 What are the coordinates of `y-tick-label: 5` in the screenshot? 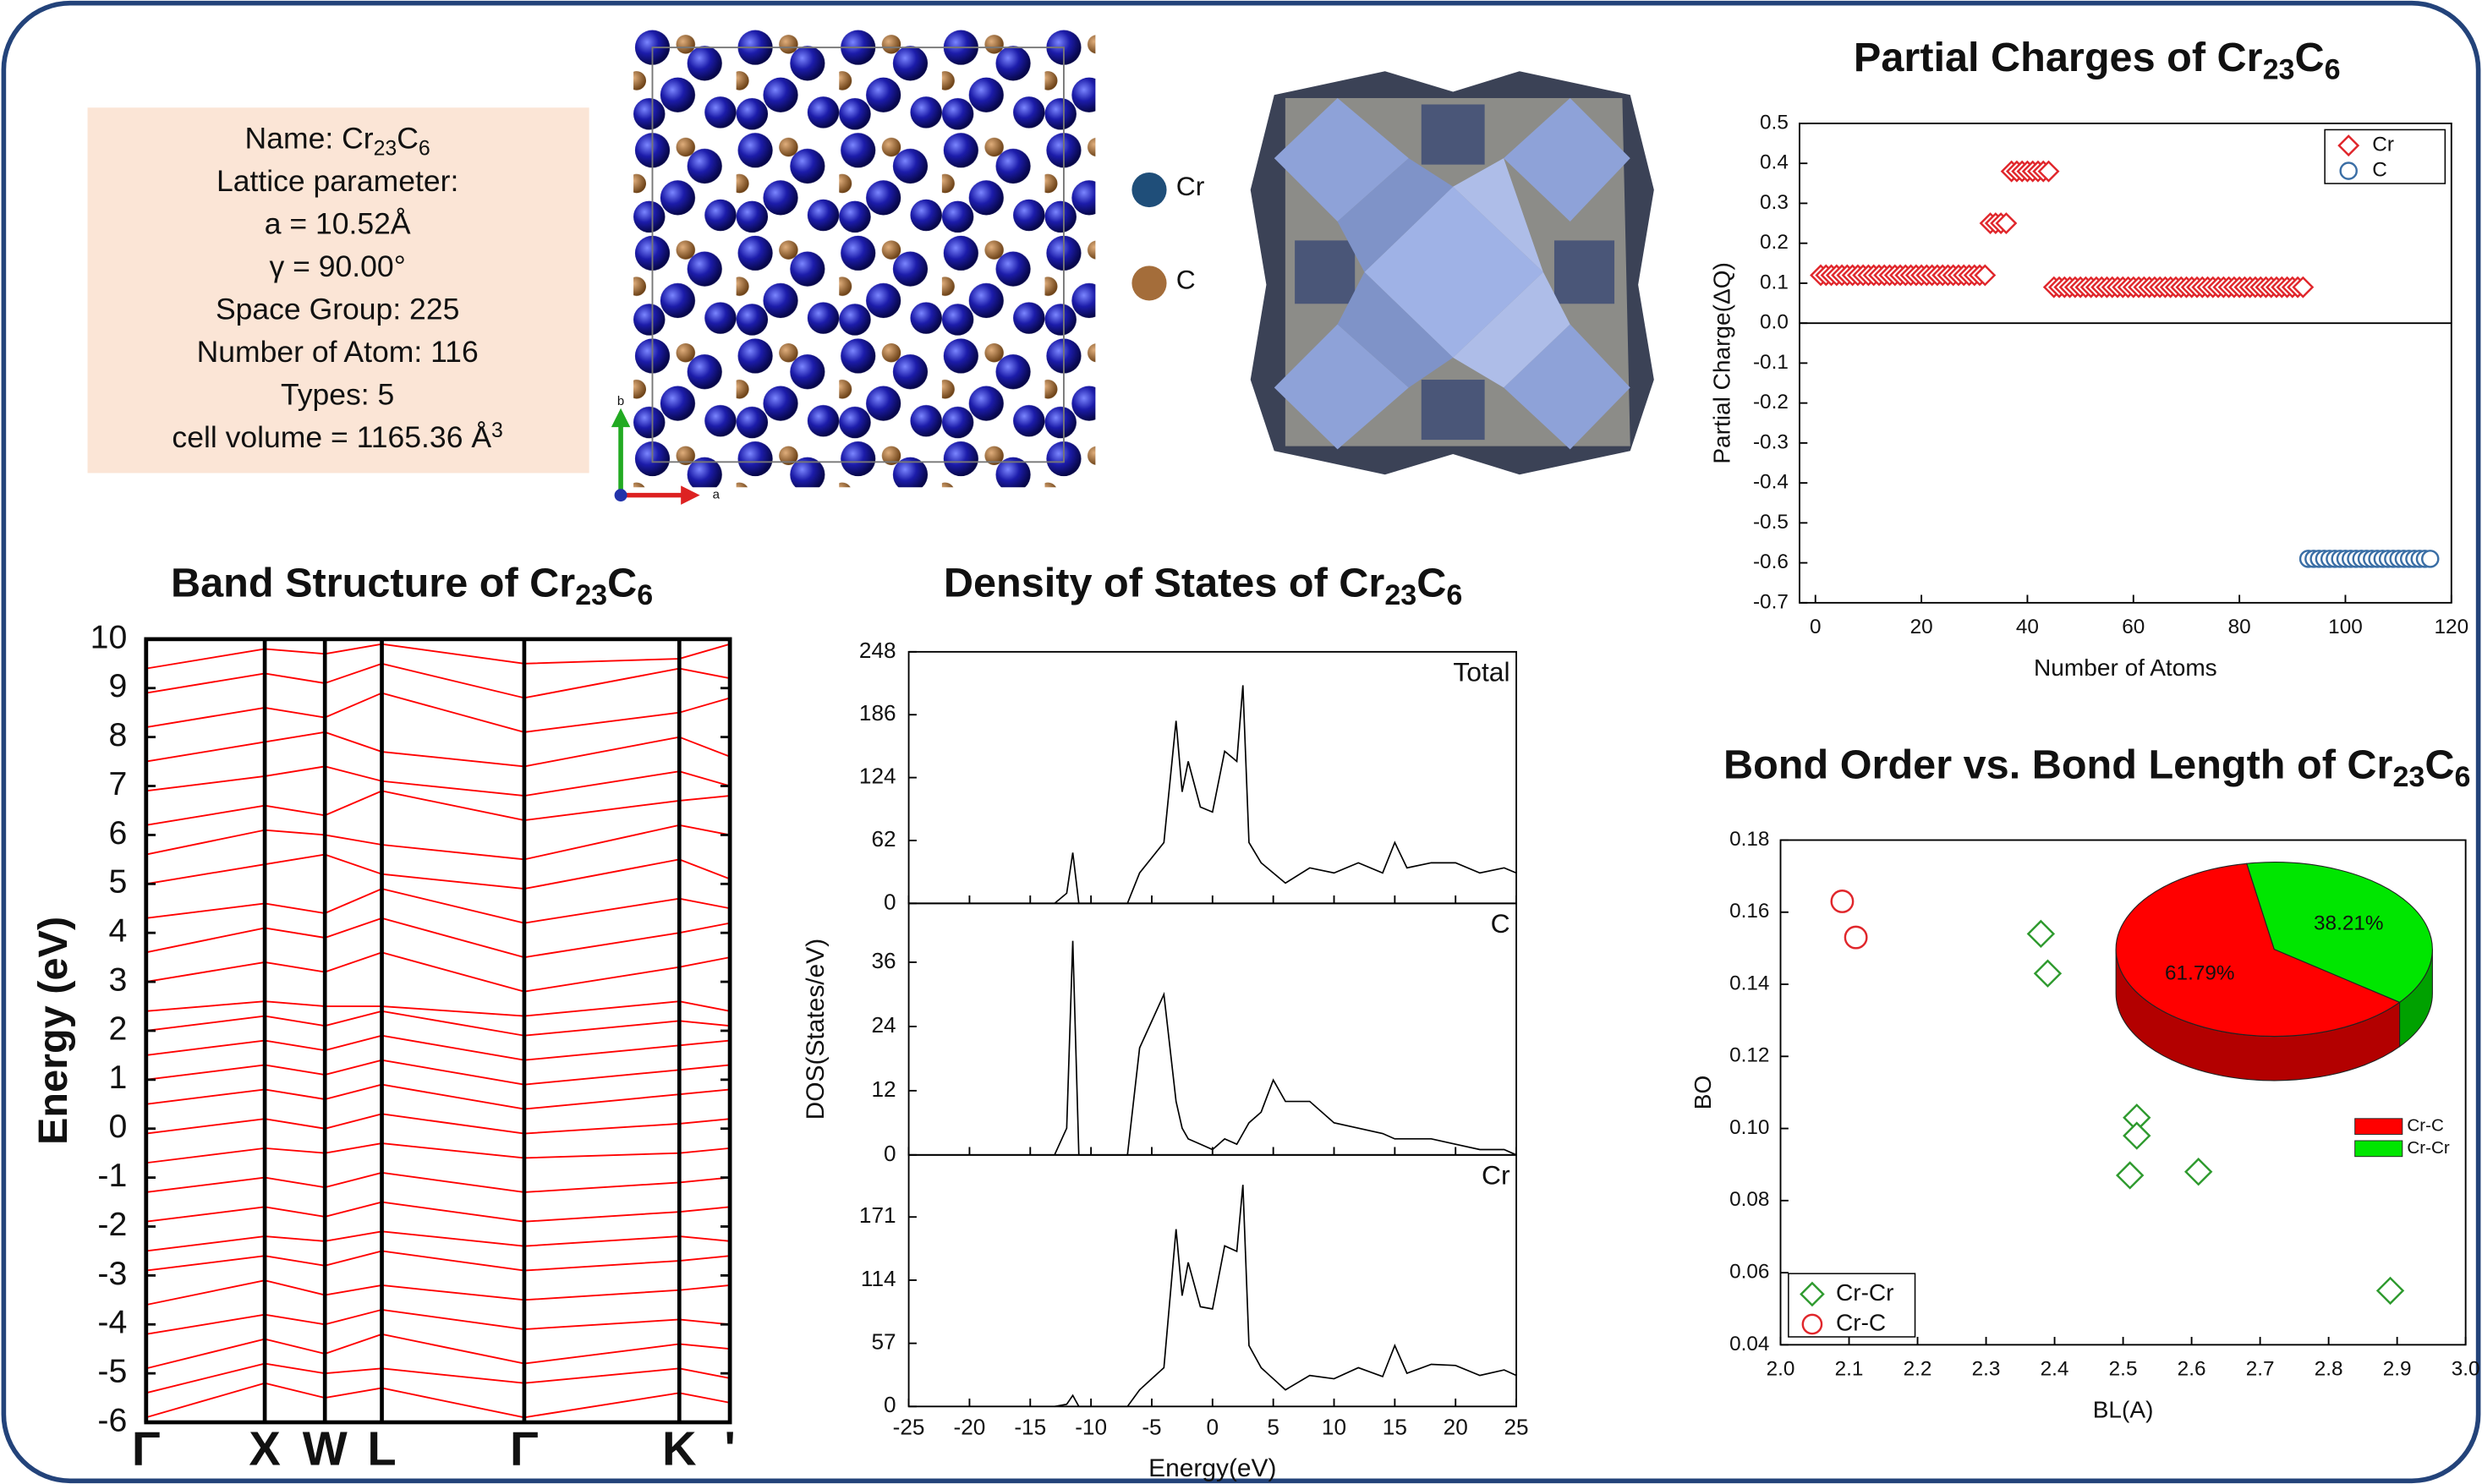 It's located at (118, 882).